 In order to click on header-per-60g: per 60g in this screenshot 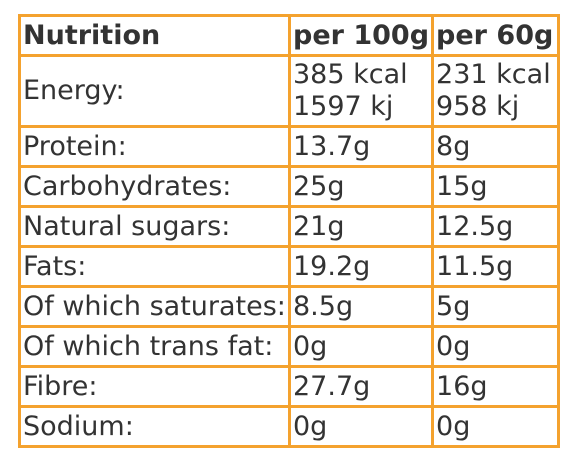, I will do `click(496, 35)`.